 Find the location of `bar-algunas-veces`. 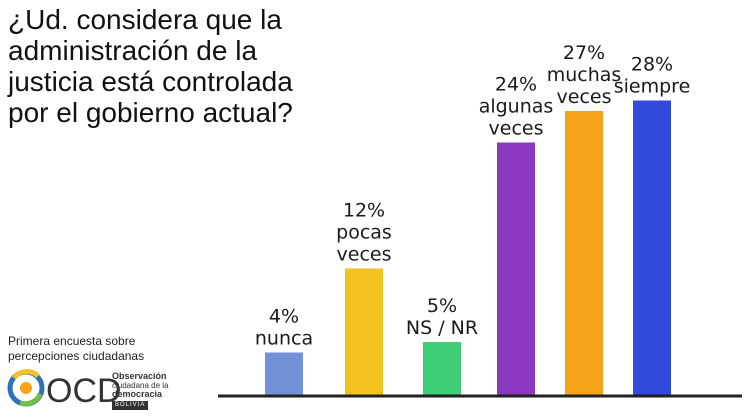

bar-algunas-veces is located at coordinates (516, 268).